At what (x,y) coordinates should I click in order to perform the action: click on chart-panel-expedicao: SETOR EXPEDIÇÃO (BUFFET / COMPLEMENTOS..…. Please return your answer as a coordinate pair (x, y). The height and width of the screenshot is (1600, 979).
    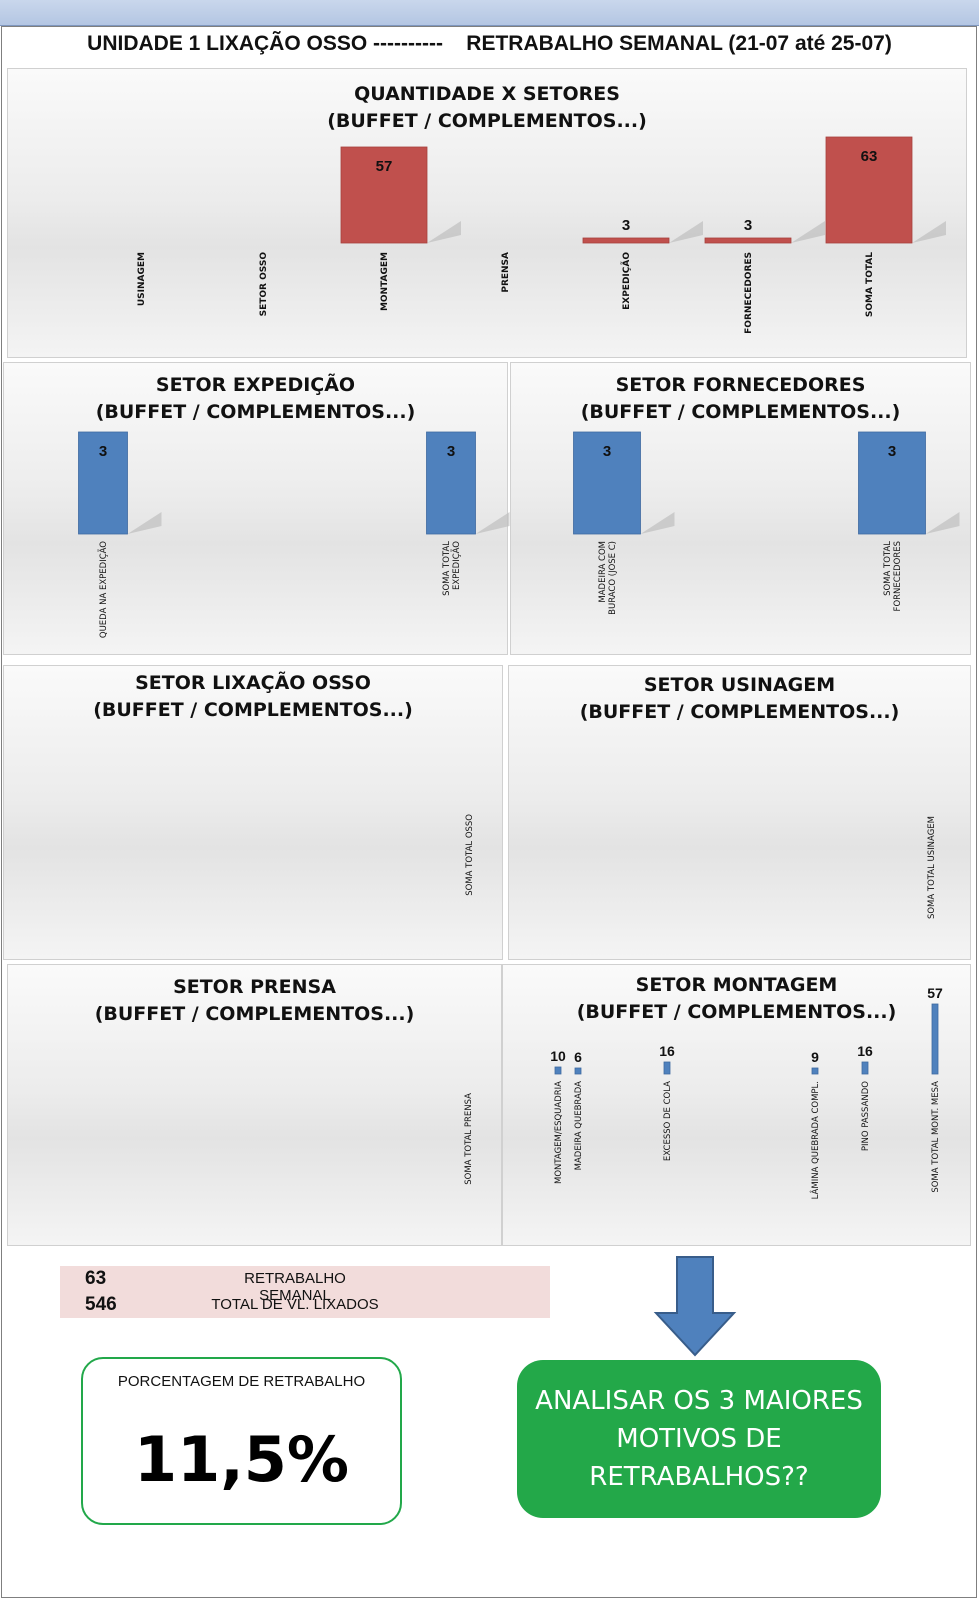
    Looking at the image, I should click on (256, 508).